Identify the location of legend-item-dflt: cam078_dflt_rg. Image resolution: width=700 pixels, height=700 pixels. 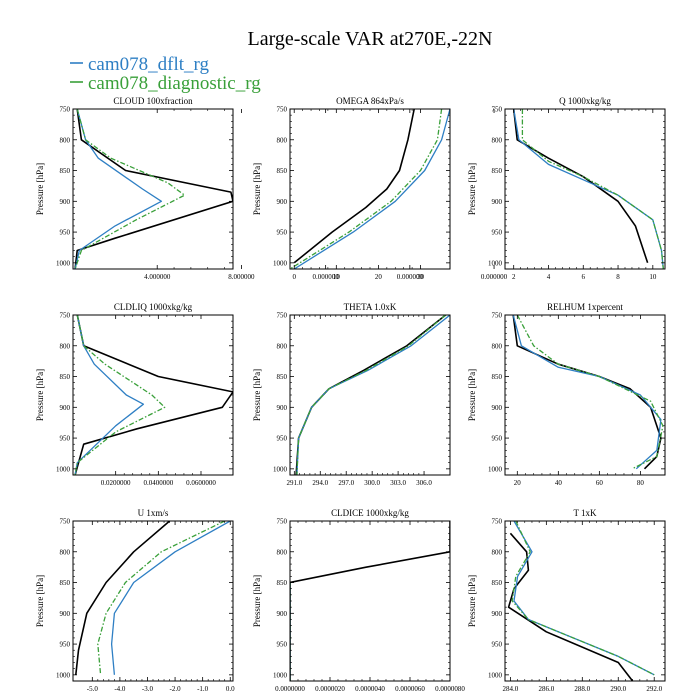
(140, 64).